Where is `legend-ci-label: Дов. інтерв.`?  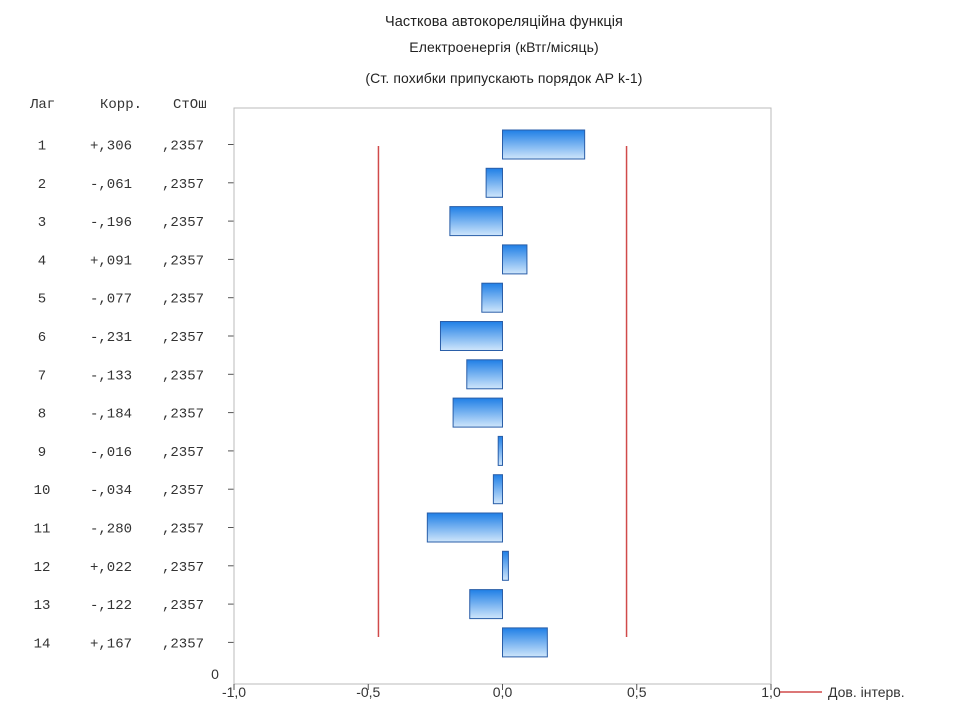
legend-ci-label: Дов. інтерв. is located at coordinates (866, 692).